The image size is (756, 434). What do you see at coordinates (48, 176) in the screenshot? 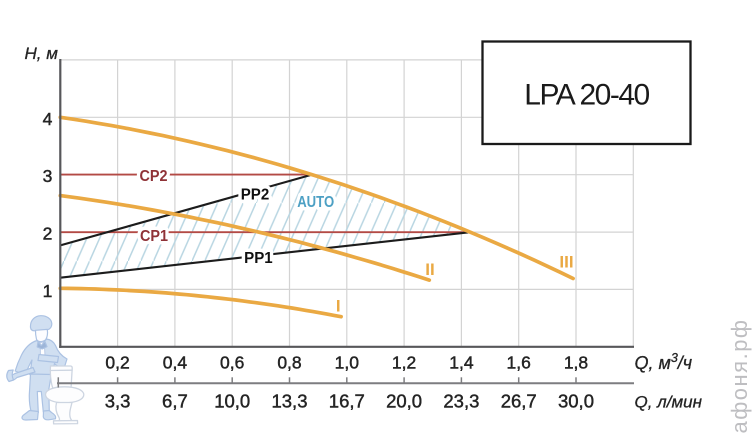
I see `svg-text: 3` at bounding box center [48, 176].